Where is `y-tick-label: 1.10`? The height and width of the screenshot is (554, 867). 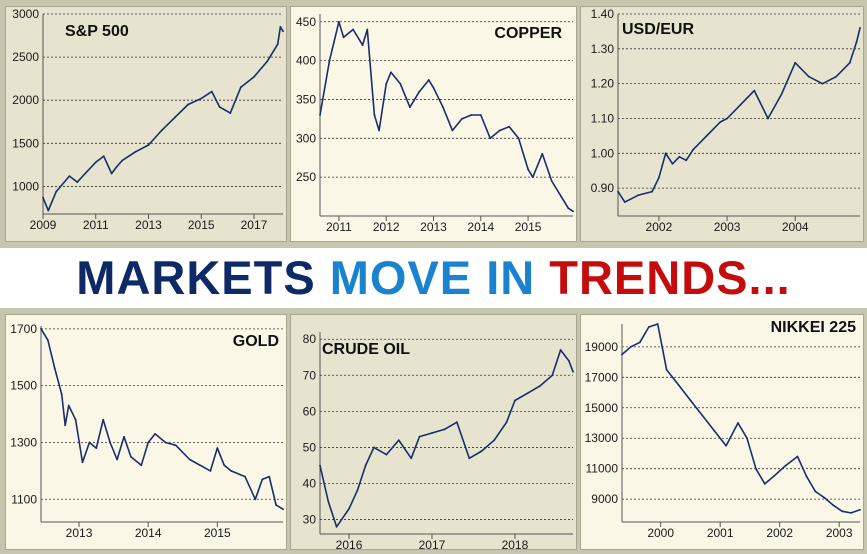 y-tick-label: 1.10 is located at coordinates (603, 118).